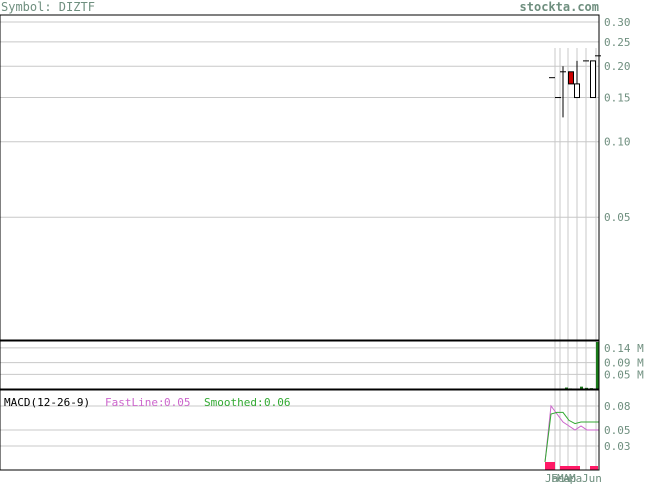 The image size is (655, 486). I want to click on site-name: stockta.com, so click(559, 7).